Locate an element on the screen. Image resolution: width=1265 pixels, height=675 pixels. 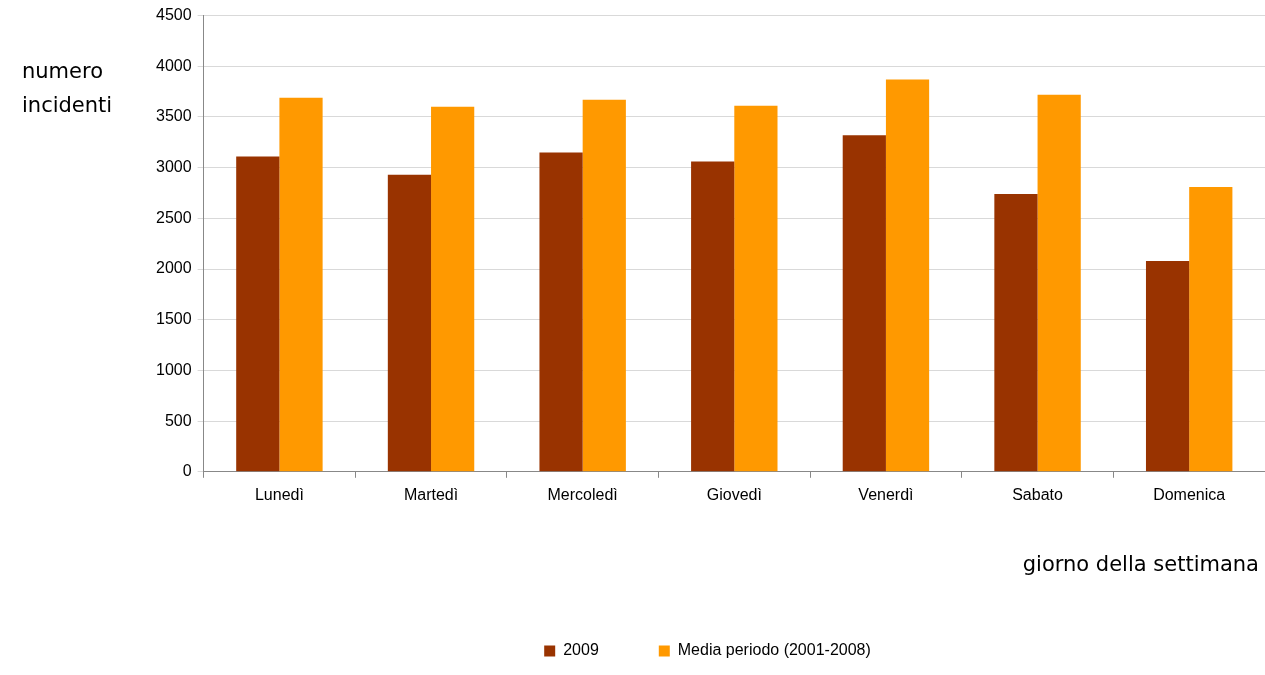
y-axis-title: numero incidenti is located at coordinates (67, 88).